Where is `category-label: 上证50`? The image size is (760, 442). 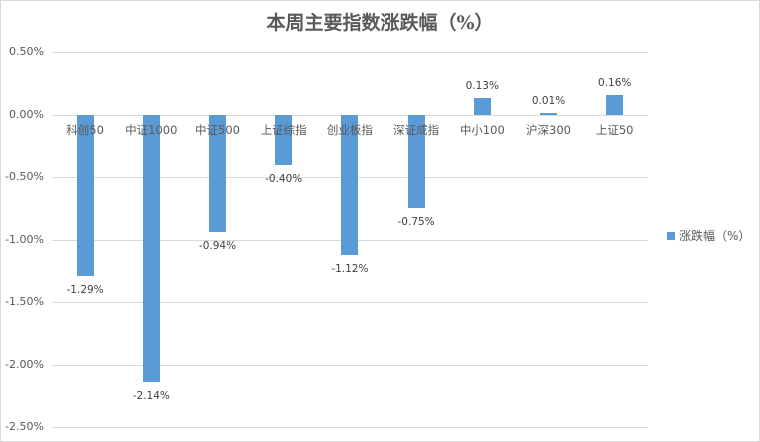 category-label: 上证50 is located at coordinates (614, 130).